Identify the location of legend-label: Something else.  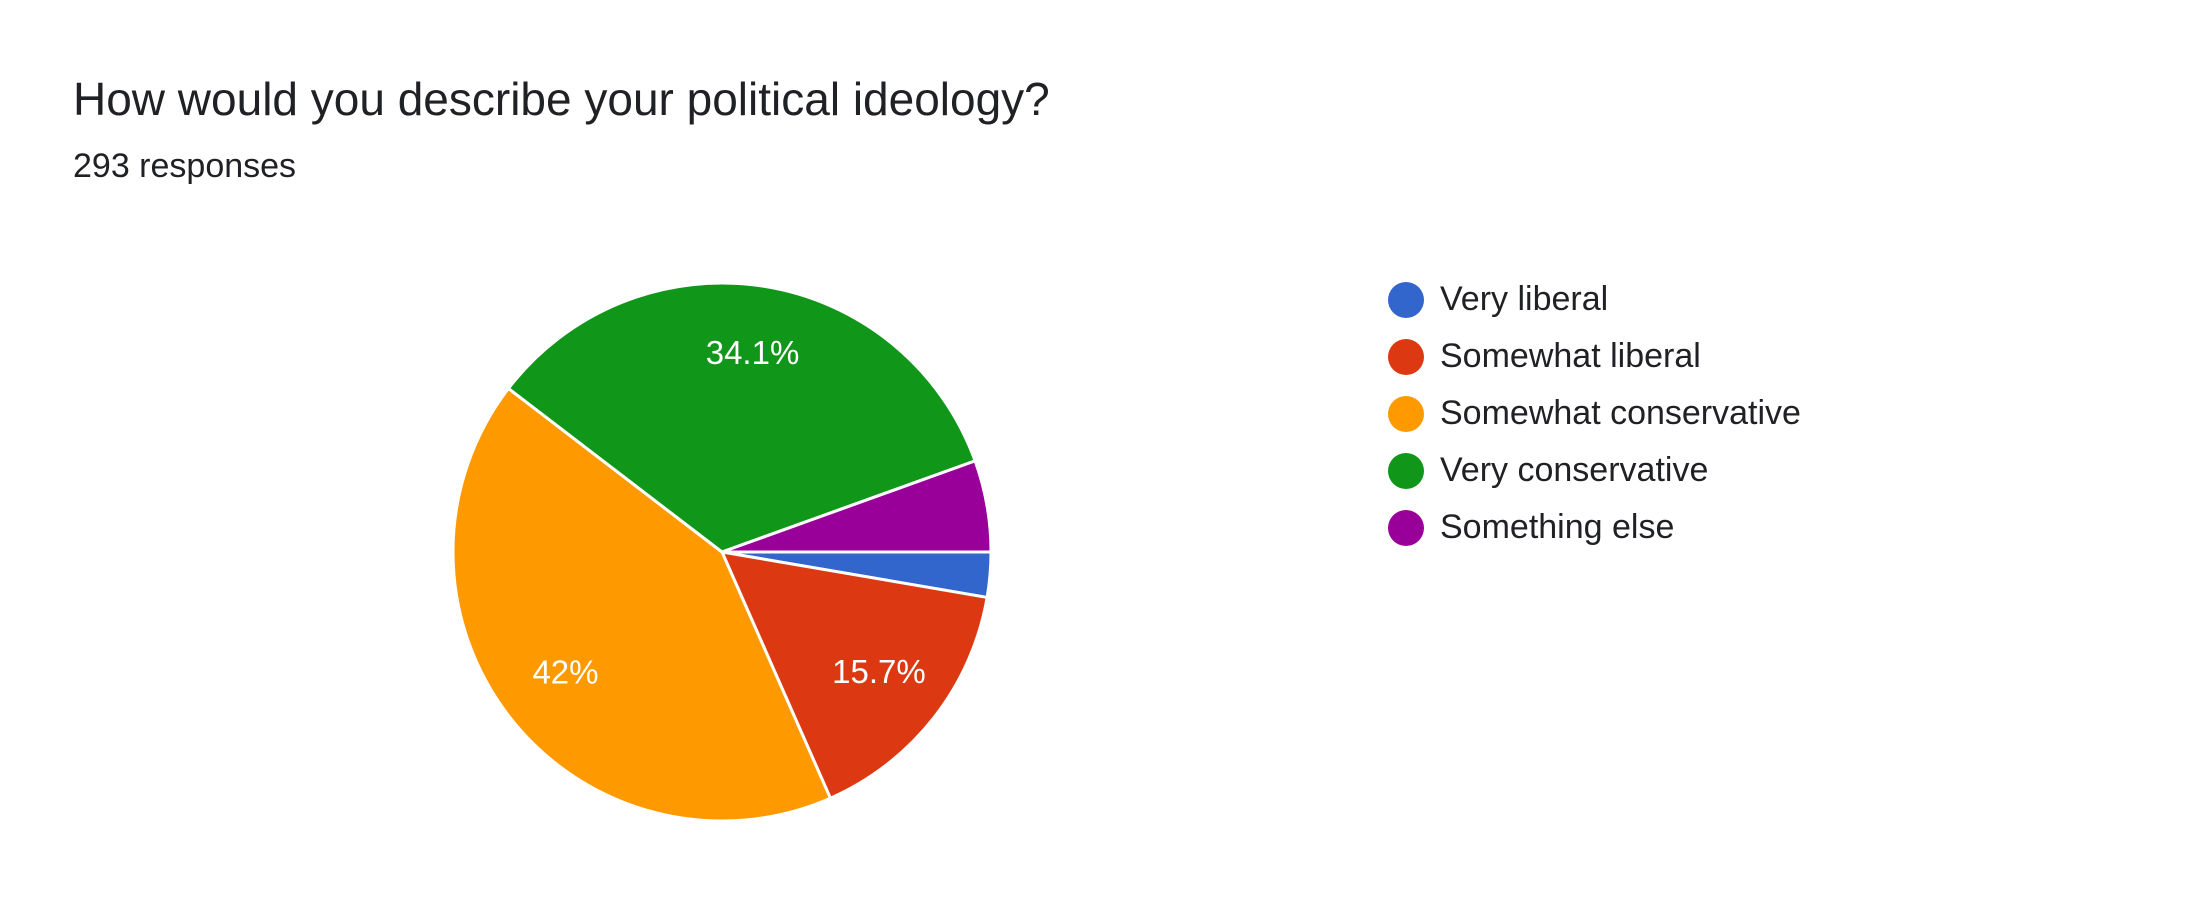
(1557, 527).